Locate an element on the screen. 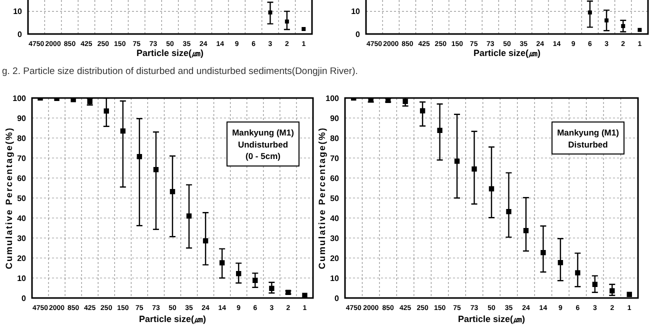  annotation: Mankyung (M1) Disturbed is located at coordinates (588, 138).